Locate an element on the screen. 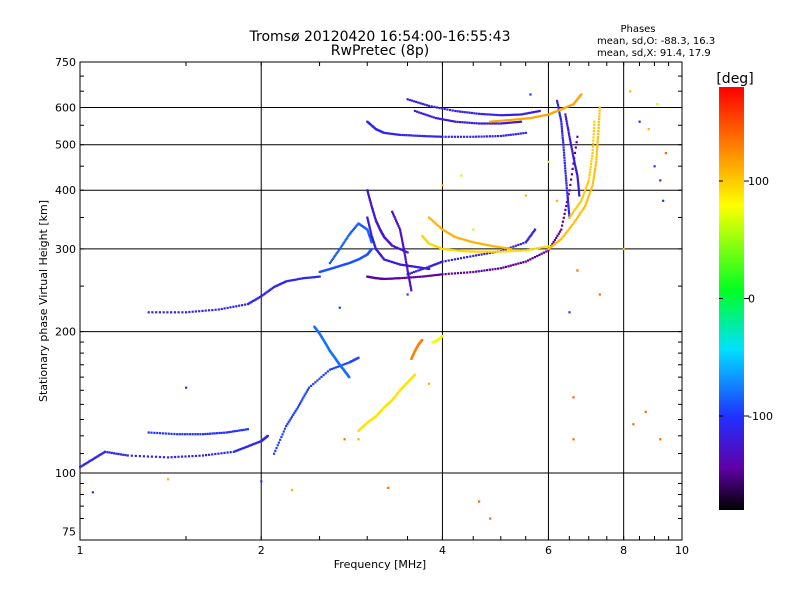 The width and height of the screenshot is (800, 600). colorbar-label: [deg] is located at coordinates (734, 79).